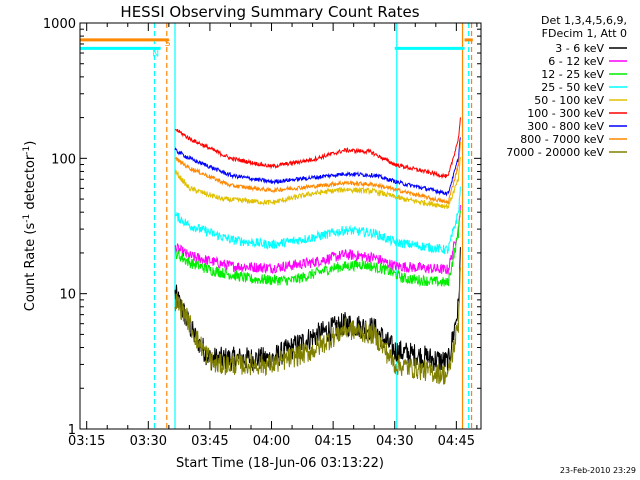 The height and width of the screenshot is (480, 640). I want to click on x-tick-label-1: 03:15, so click(86, 441).